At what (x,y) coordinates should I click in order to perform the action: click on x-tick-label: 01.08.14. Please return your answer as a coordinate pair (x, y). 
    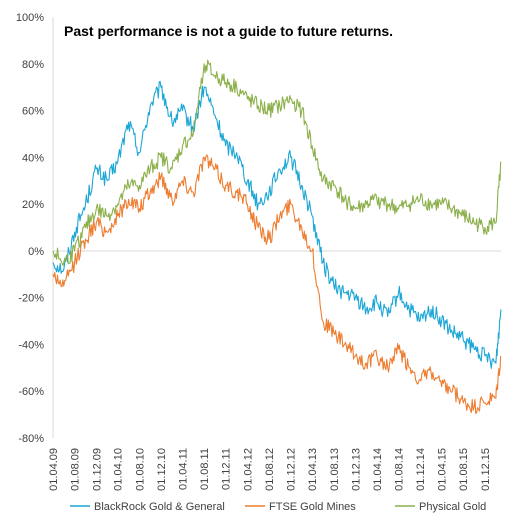
    Looking at the image, I should click on (399, 469).